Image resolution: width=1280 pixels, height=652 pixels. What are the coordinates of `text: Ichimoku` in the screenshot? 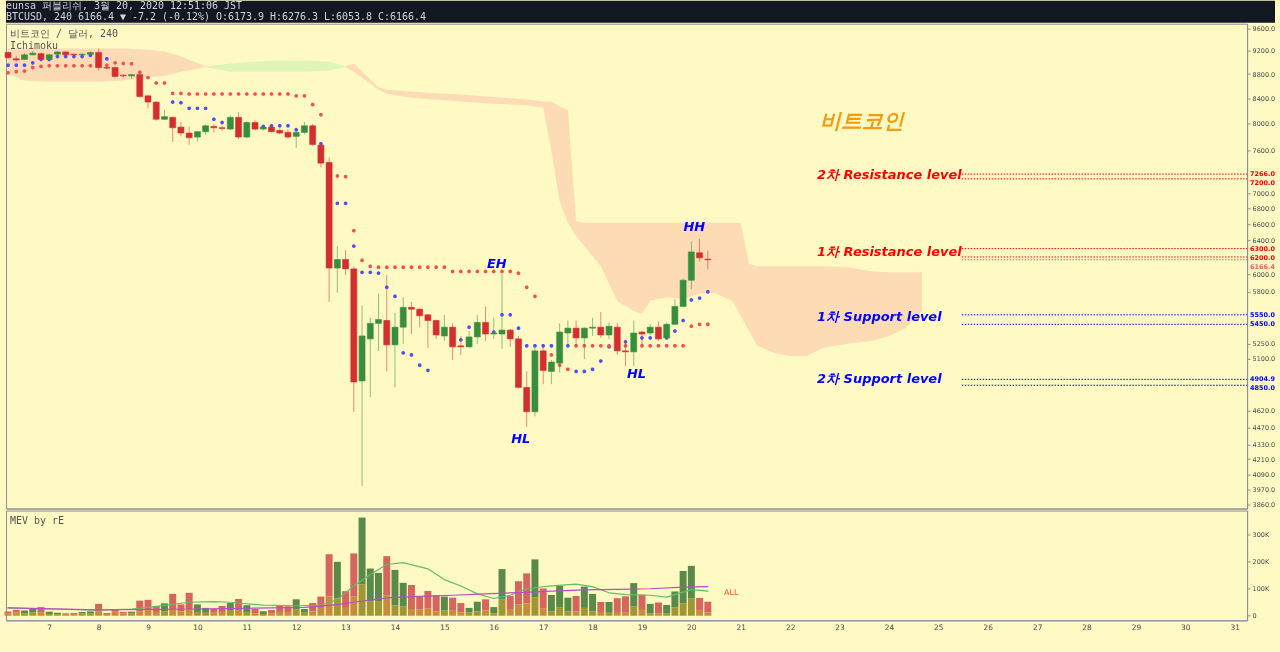 It's located at (33, 45).